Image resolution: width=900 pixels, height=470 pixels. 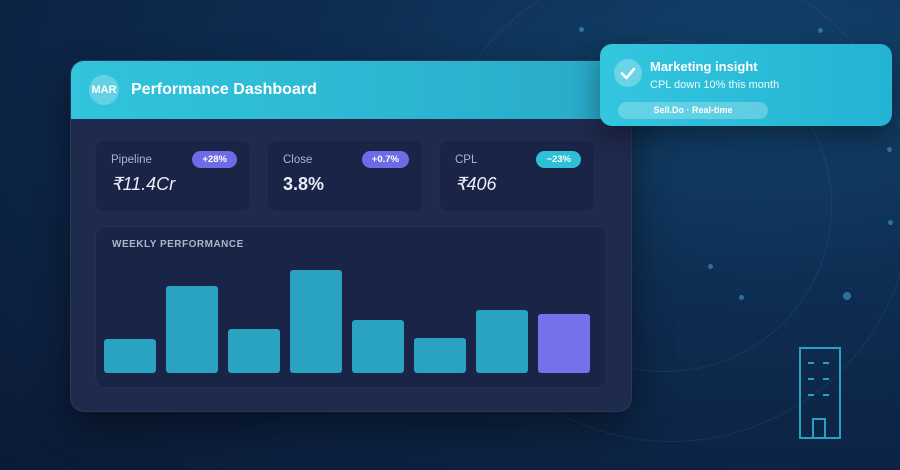 I want to click on kpi-label: Close, so click(x=298, y=160).